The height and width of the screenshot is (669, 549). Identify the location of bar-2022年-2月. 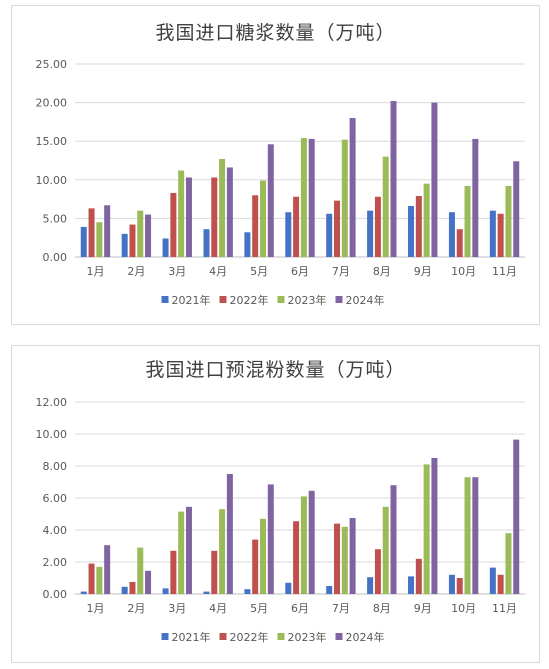
(132, 588).